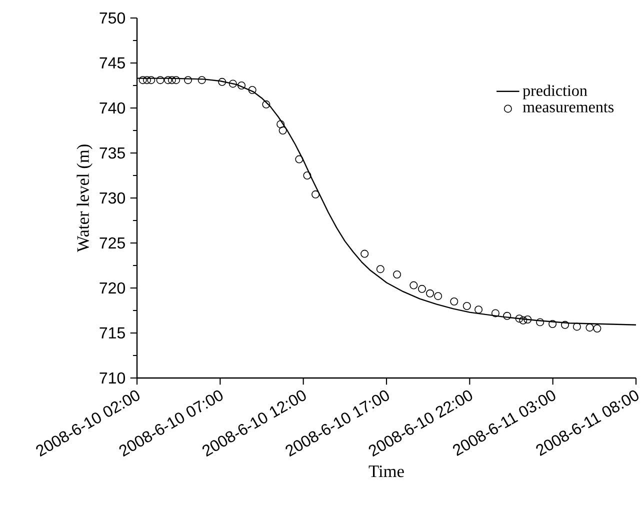 The width and height of the screenshot is (643, 506). I want to click on x-axis-title: Time, so click(386, 472).